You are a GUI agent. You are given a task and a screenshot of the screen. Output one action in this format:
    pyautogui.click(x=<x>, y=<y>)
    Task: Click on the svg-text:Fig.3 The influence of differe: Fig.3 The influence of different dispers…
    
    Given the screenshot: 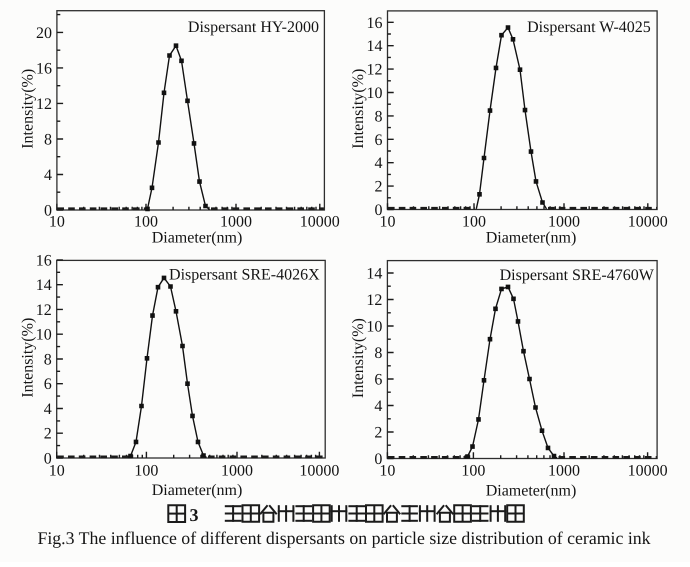 What is the action you would take?
    pyautogui.click(x=343, y=538)
    